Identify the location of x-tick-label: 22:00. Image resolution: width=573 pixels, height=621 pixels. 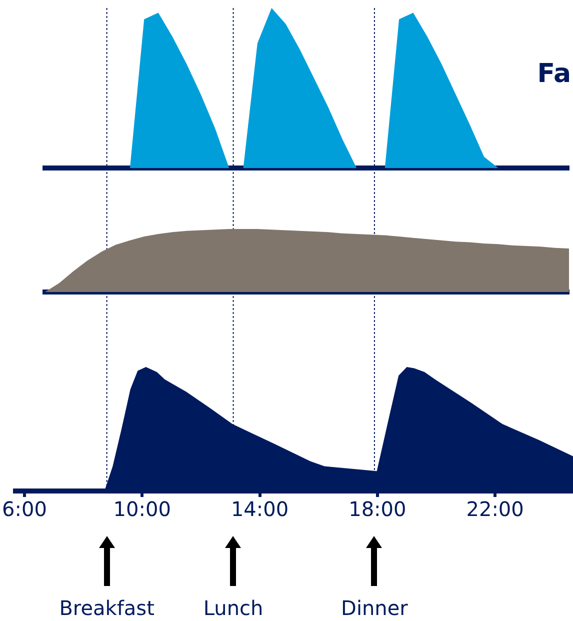
(495, 509).